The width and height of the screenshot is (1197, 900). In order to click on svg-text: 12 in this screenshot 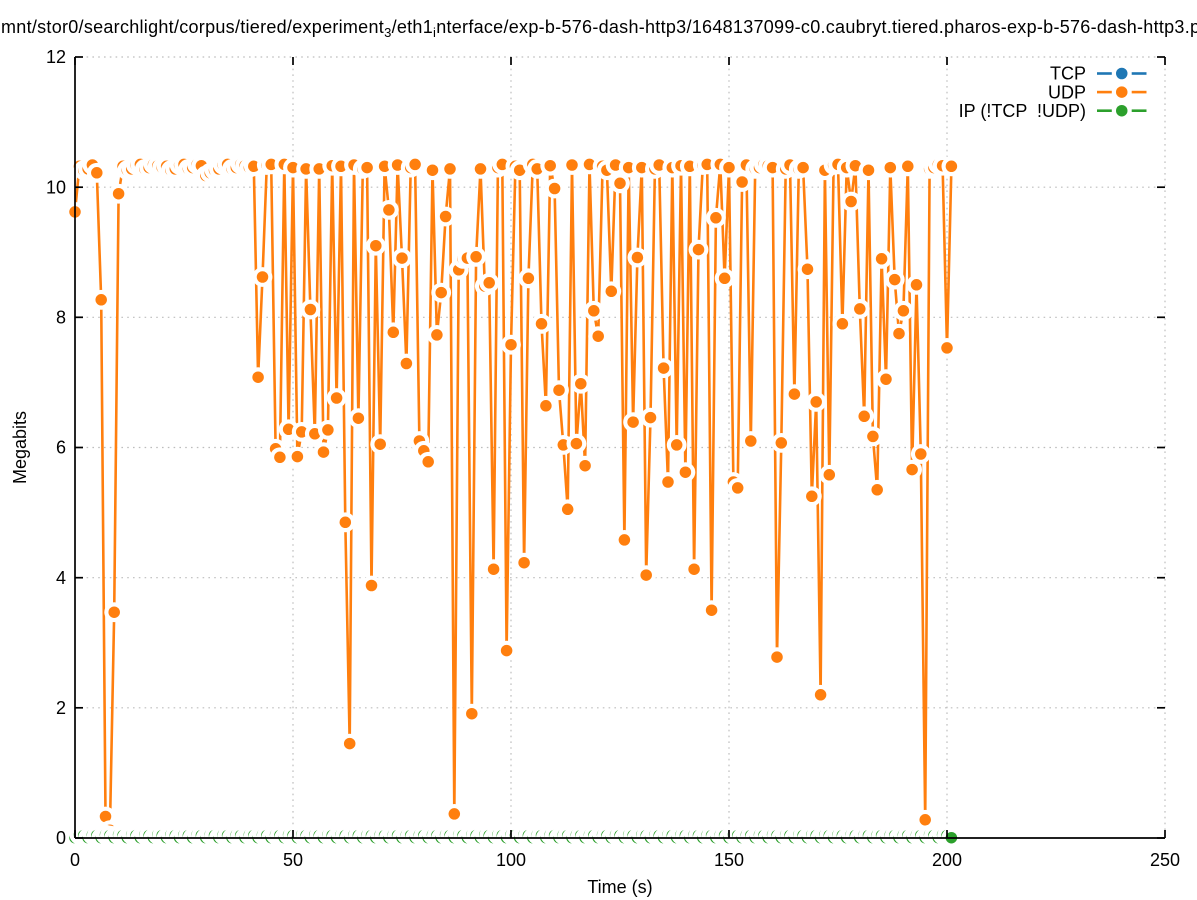, I will do `click(56, 57)`.